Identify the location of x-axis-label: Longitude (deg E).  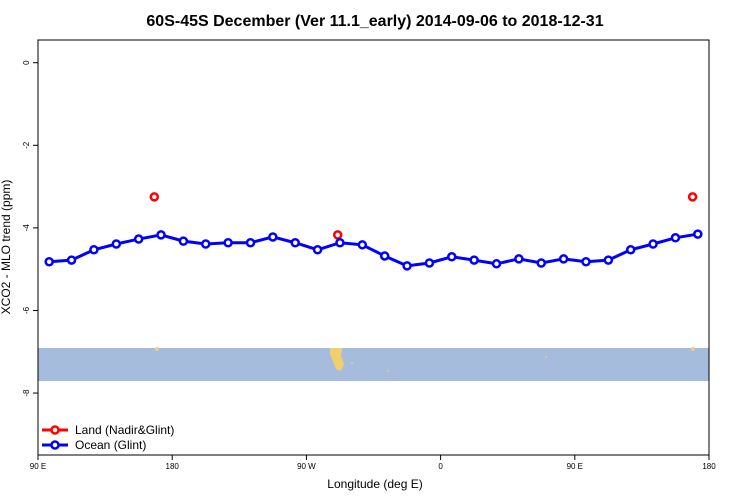
(374, 484).